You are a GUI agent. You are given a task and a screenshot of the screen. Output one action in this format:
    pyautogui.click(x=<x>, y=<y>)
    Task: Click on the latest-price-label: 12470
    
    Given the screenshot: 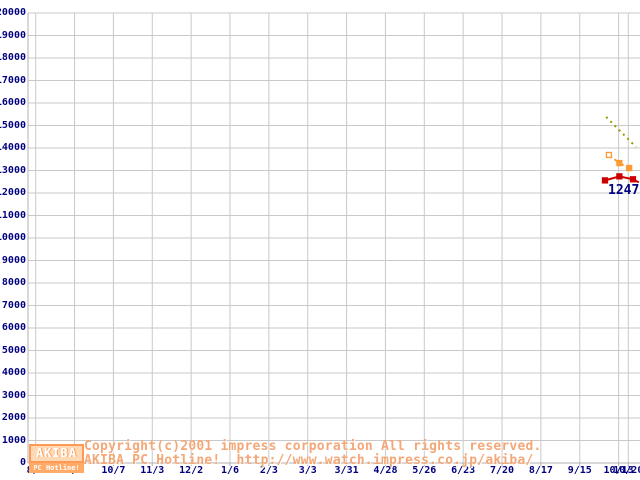 What is the action you would take?
    pyautogui.click(x=624, y=190)
    